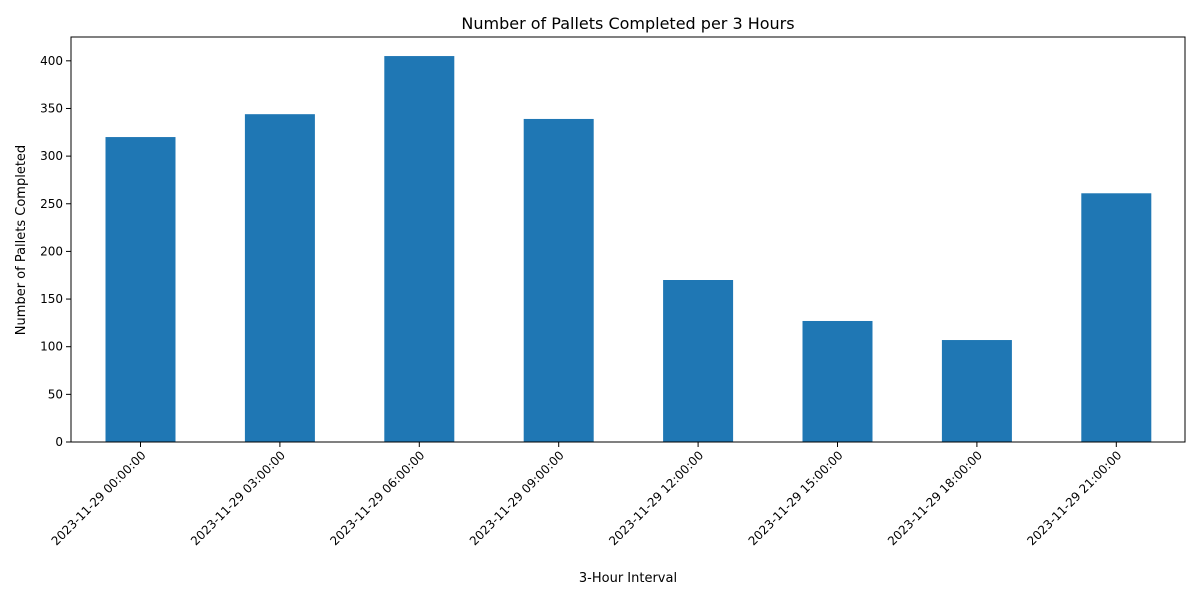 The image size is (1200, 600). What do you see at coordinates (55, 394) in the screenshot?
I see `y-tick-label-1: 50` at bounding box center [55, 394].